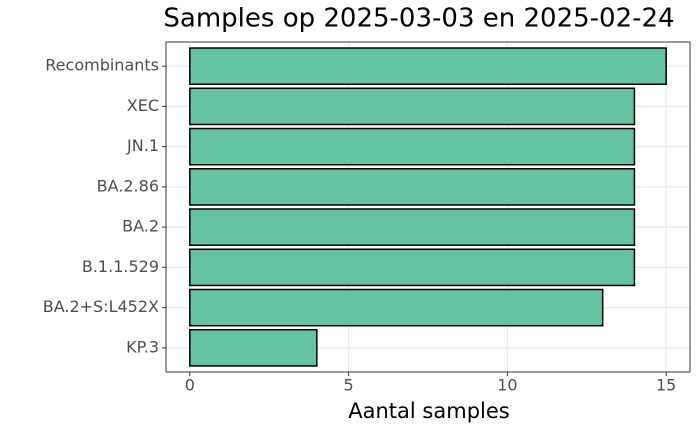 The height and width of the screenshot is (432, 699). What do you see at coordinates (428, 411) in the screenshot?
I see `x-axis-title: Aantal samples` at bounding box center [428, 411].